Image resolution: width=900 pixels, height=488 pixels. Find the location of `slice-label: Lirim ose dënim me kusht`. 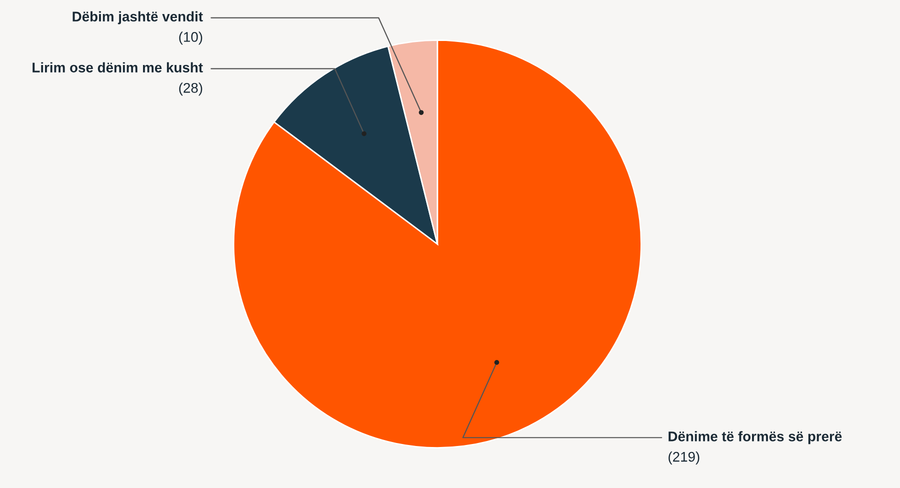

slice-label: Lirim ose dënim me kusht is located at coordinates (117, 67).